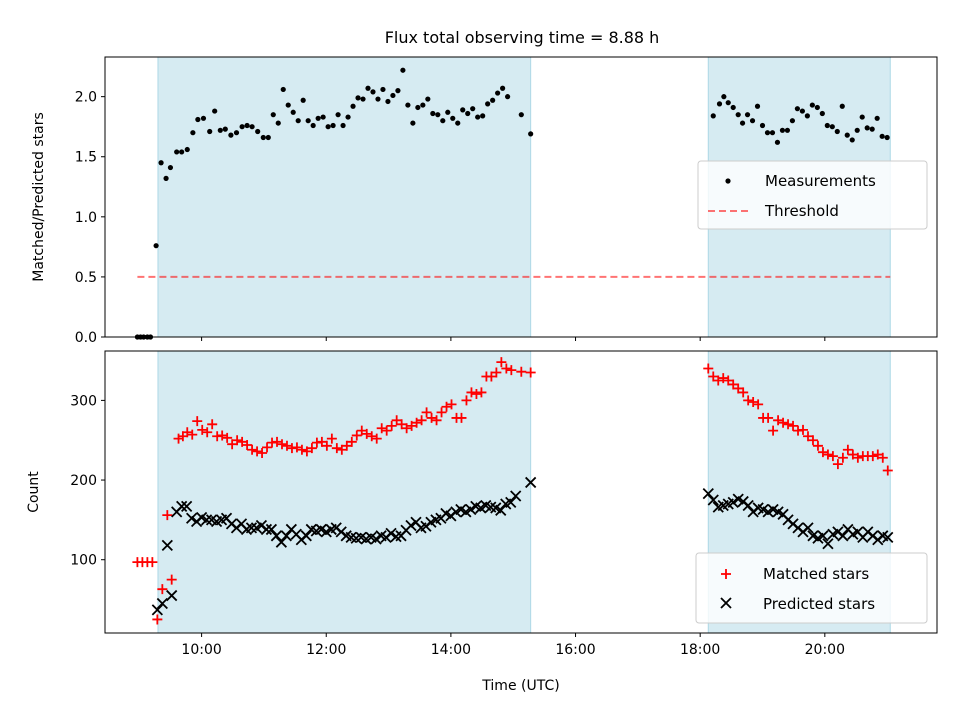 This screenshot has height=720, width=960. What do you see at coordinates (83, 401) in the screenshot?
I see `bottom-ytick-label: 300` at bounding box center [83, 401].